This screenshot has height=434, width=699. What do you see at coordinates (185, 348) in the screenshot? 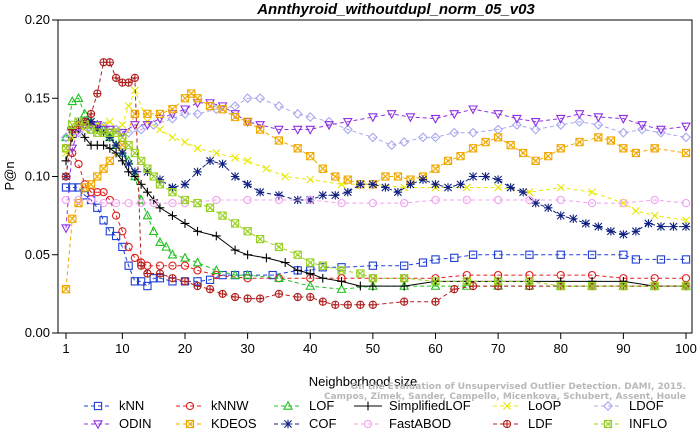
I see `x-tick-label: 20` at bounding box center [185, 348].